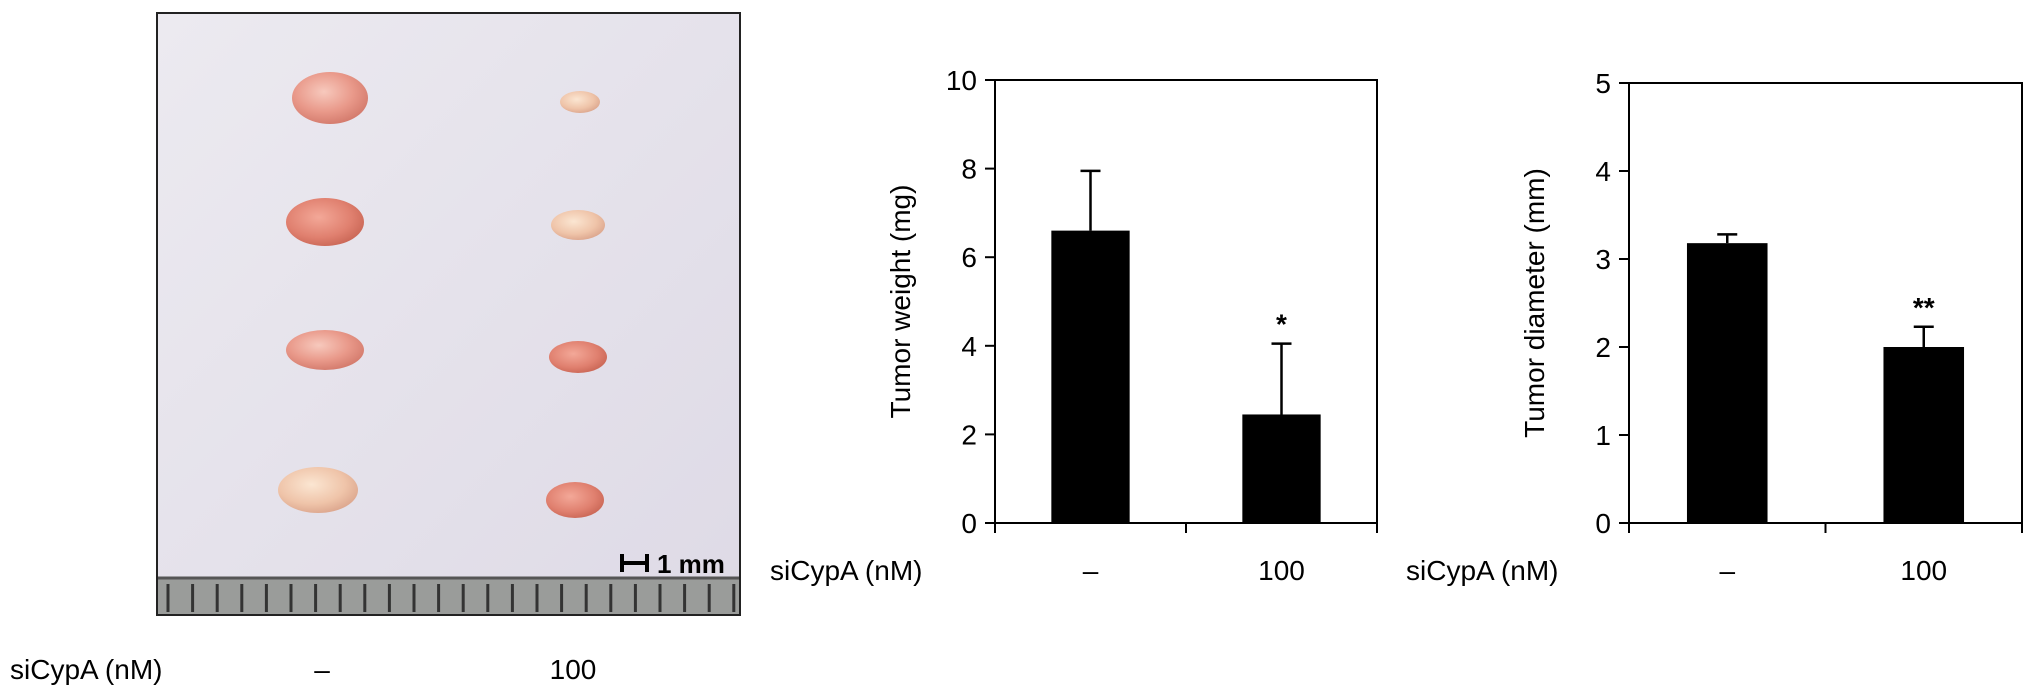  I want to click on y-tick-label: 10, so click(961, 80).